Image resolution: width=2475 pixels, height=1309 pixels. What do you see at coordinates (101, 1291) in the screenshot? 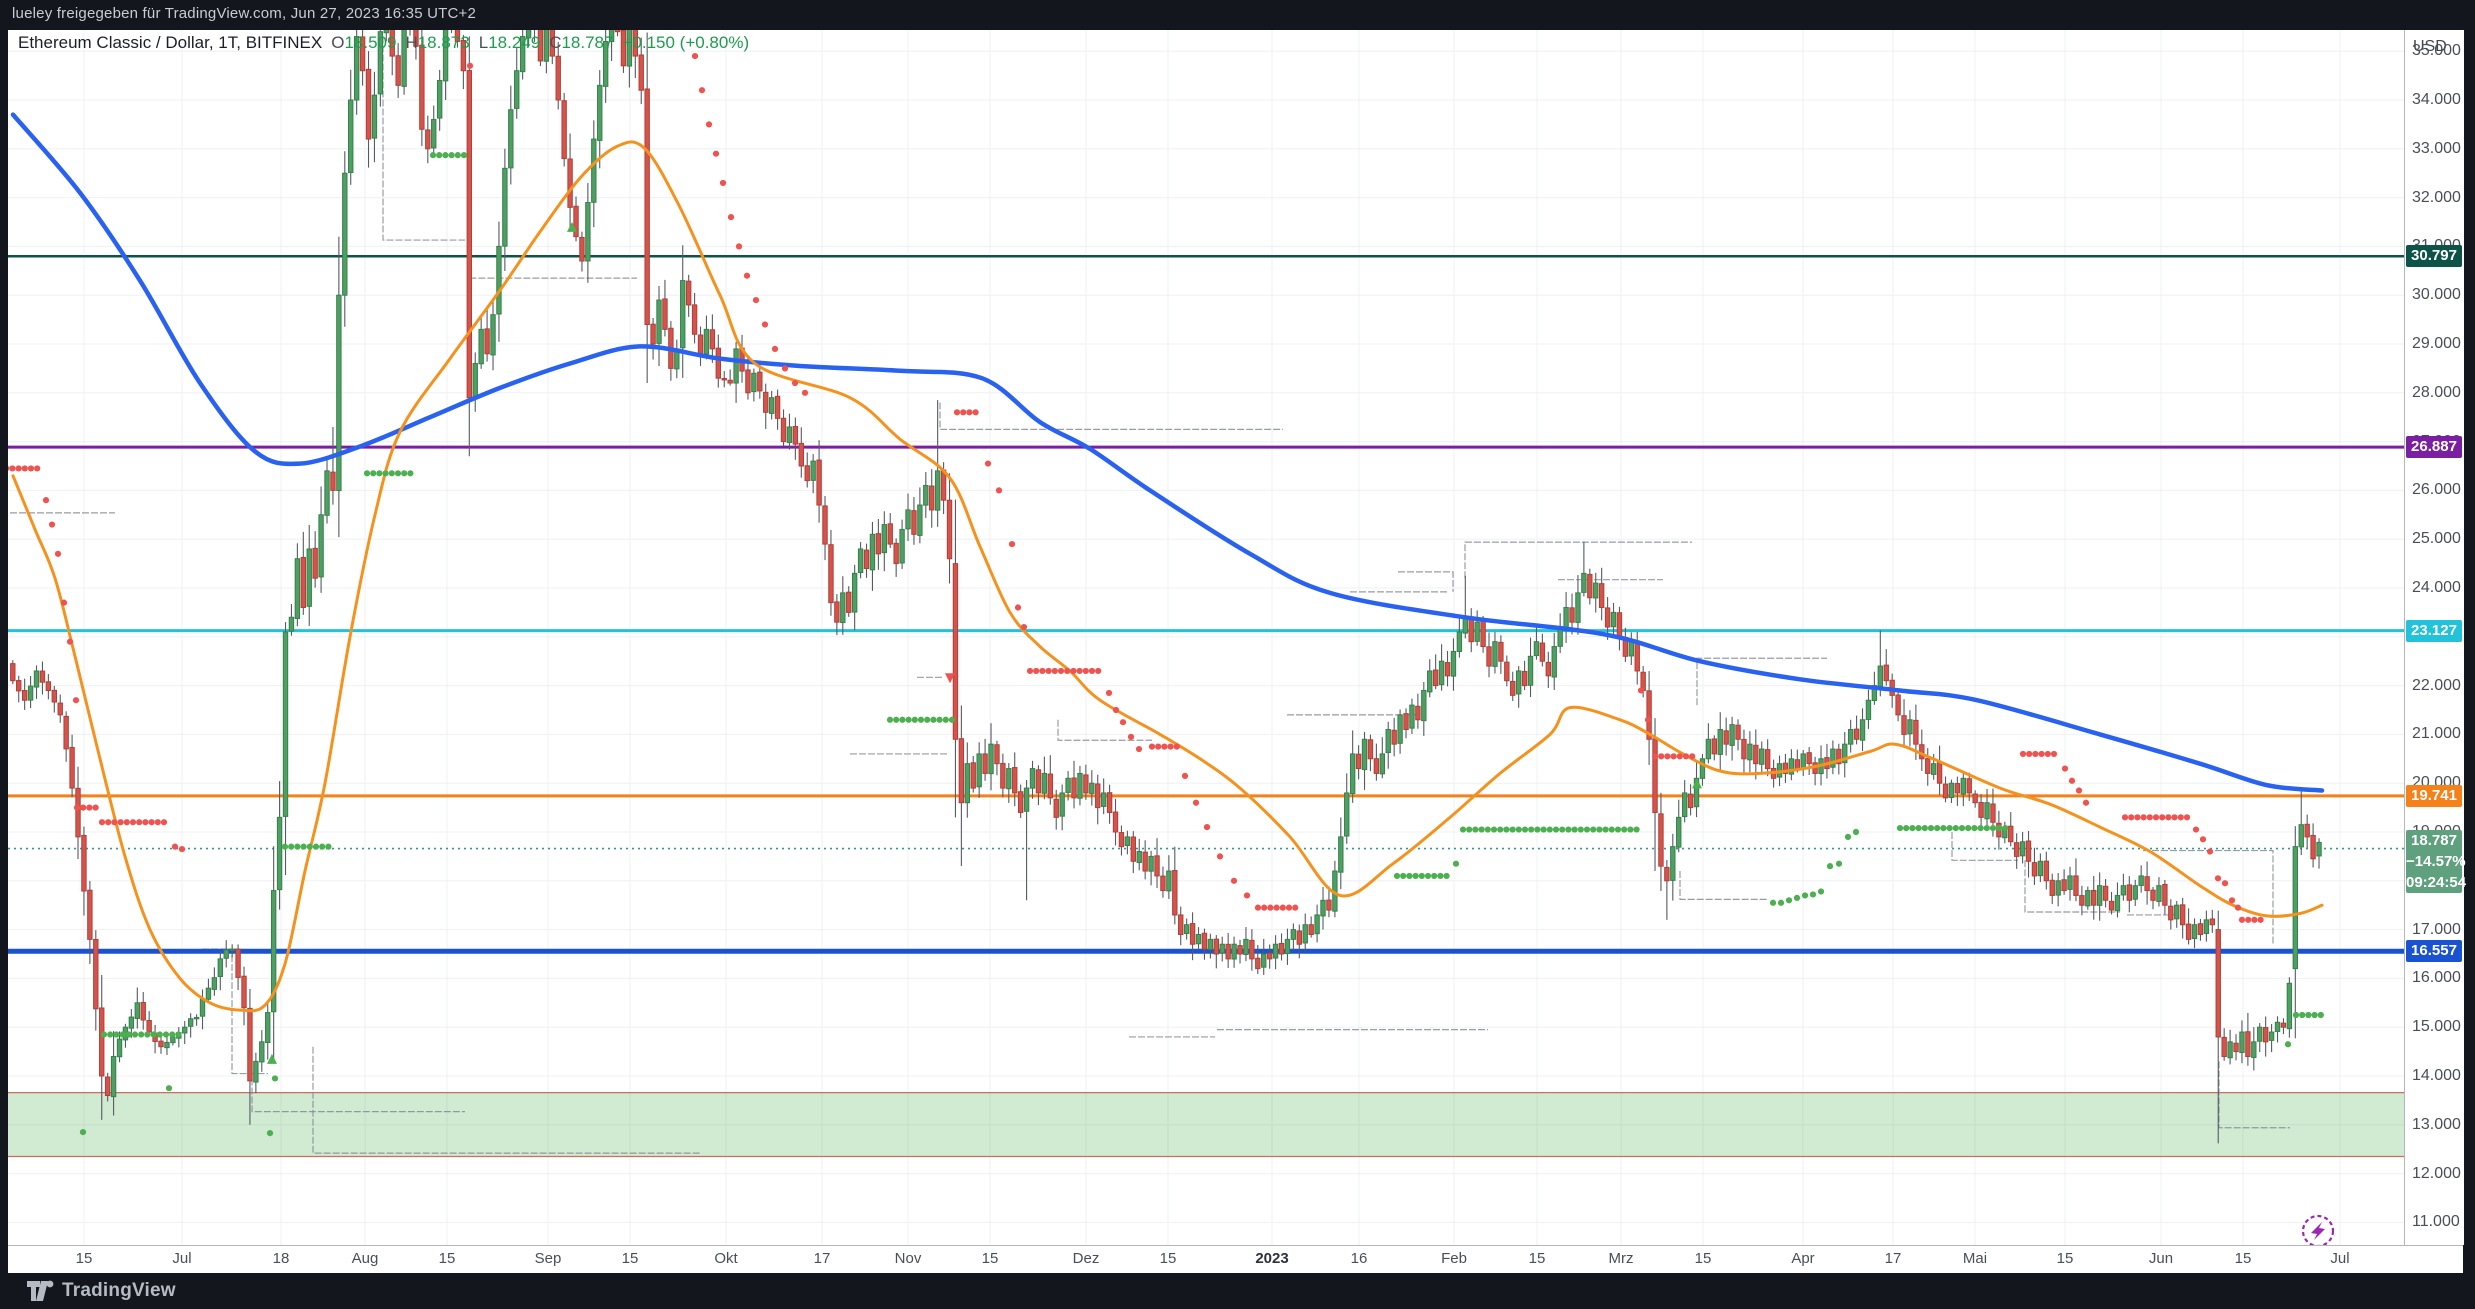
I see `tradingview-logo: TradingView` at bounding box center [101, 1291].